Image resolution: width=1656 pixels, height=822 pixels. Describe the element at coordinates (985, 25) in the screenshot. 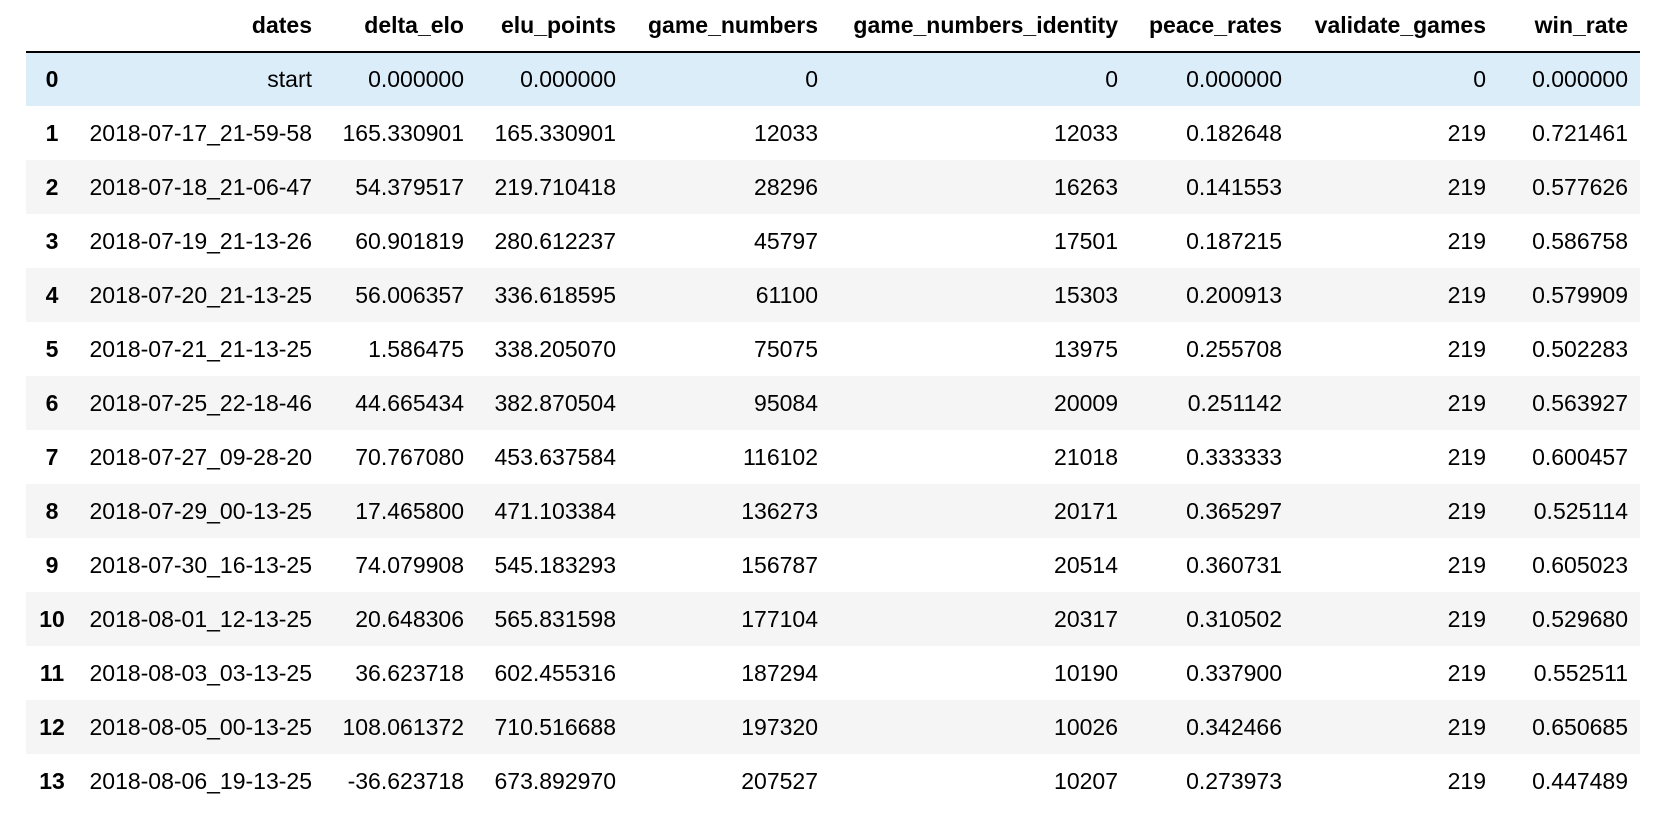

I see `column-header-game-numbers-identity: game_numbers_identity` at that location.